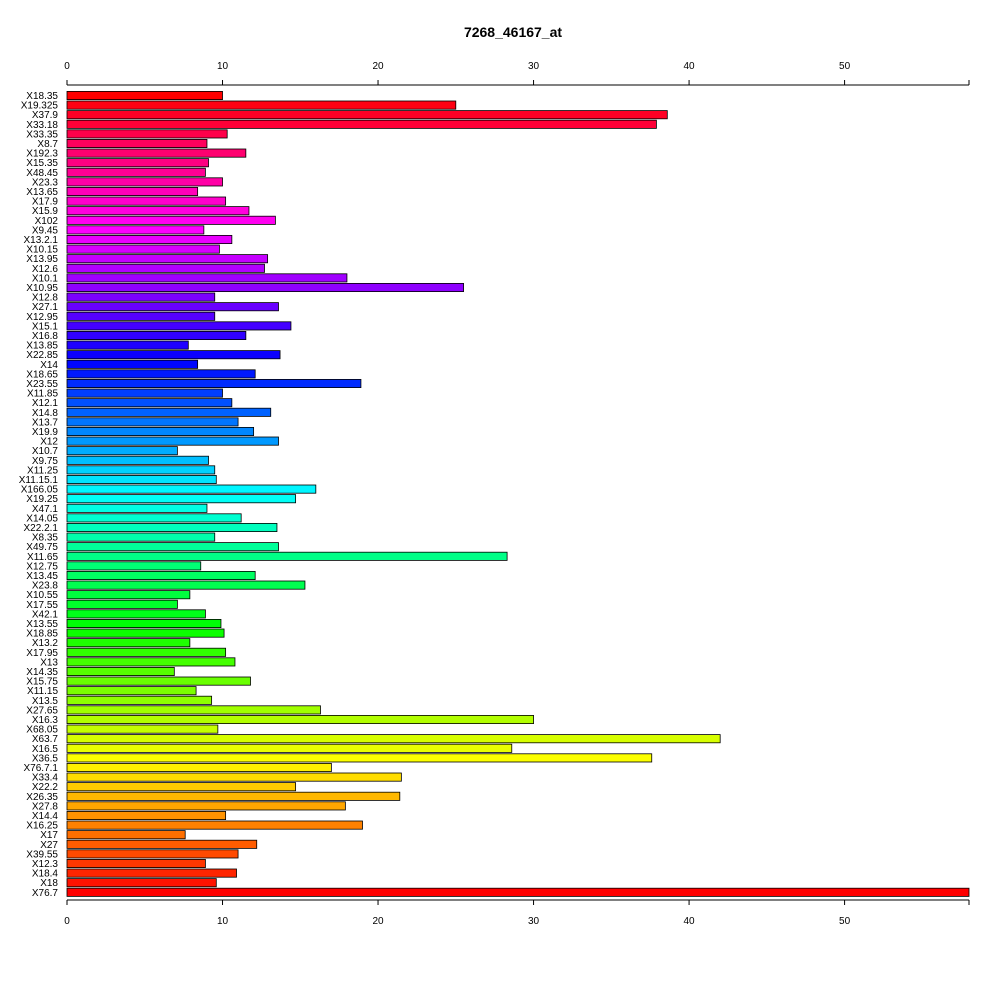  What do you see at coordinates (42, 672) in the screenshot?
I see `category-label: X14.35` at bounding box center [42, 672].